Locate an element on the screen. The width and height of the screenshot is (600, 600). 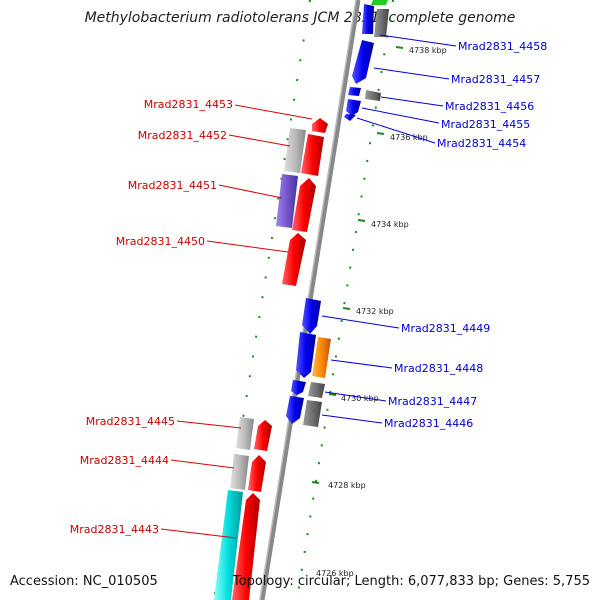
ruler-tick-label: 4728 kbp is located at coordinates (347, 485).